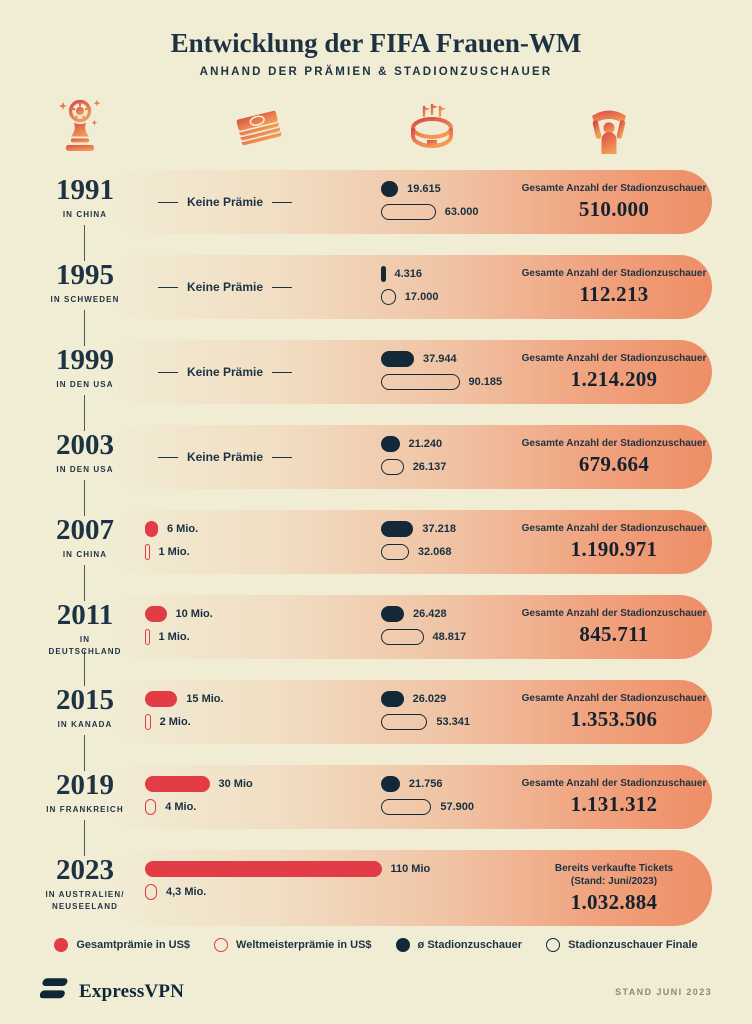 The image size is (752, 1024). What do you see at coordinates (132, 991) in the screenshot?
I see `brand-name: ExpressVPN` at bounding box center [132, 991].